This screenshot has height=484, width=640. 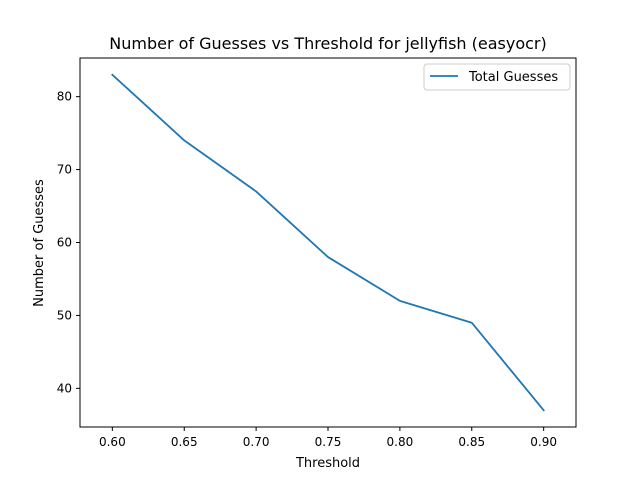 I want to click on y-tick-label: 40, so click(x=64, y=388).